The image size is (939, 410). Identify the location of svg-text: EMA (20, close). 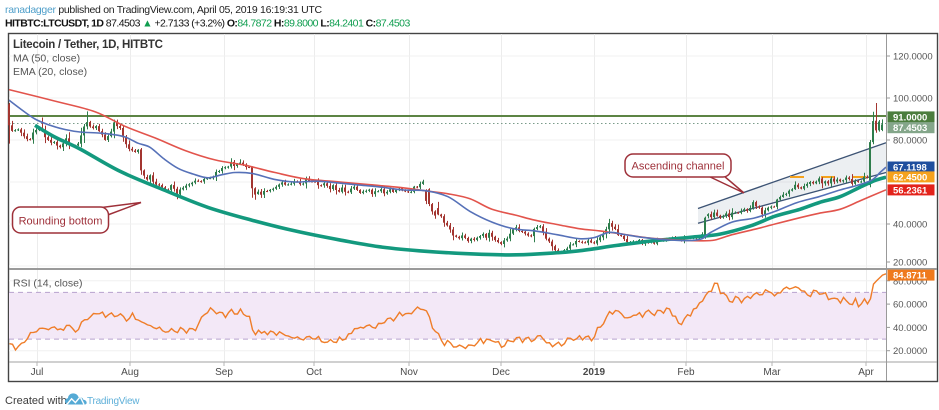
(50, 72).